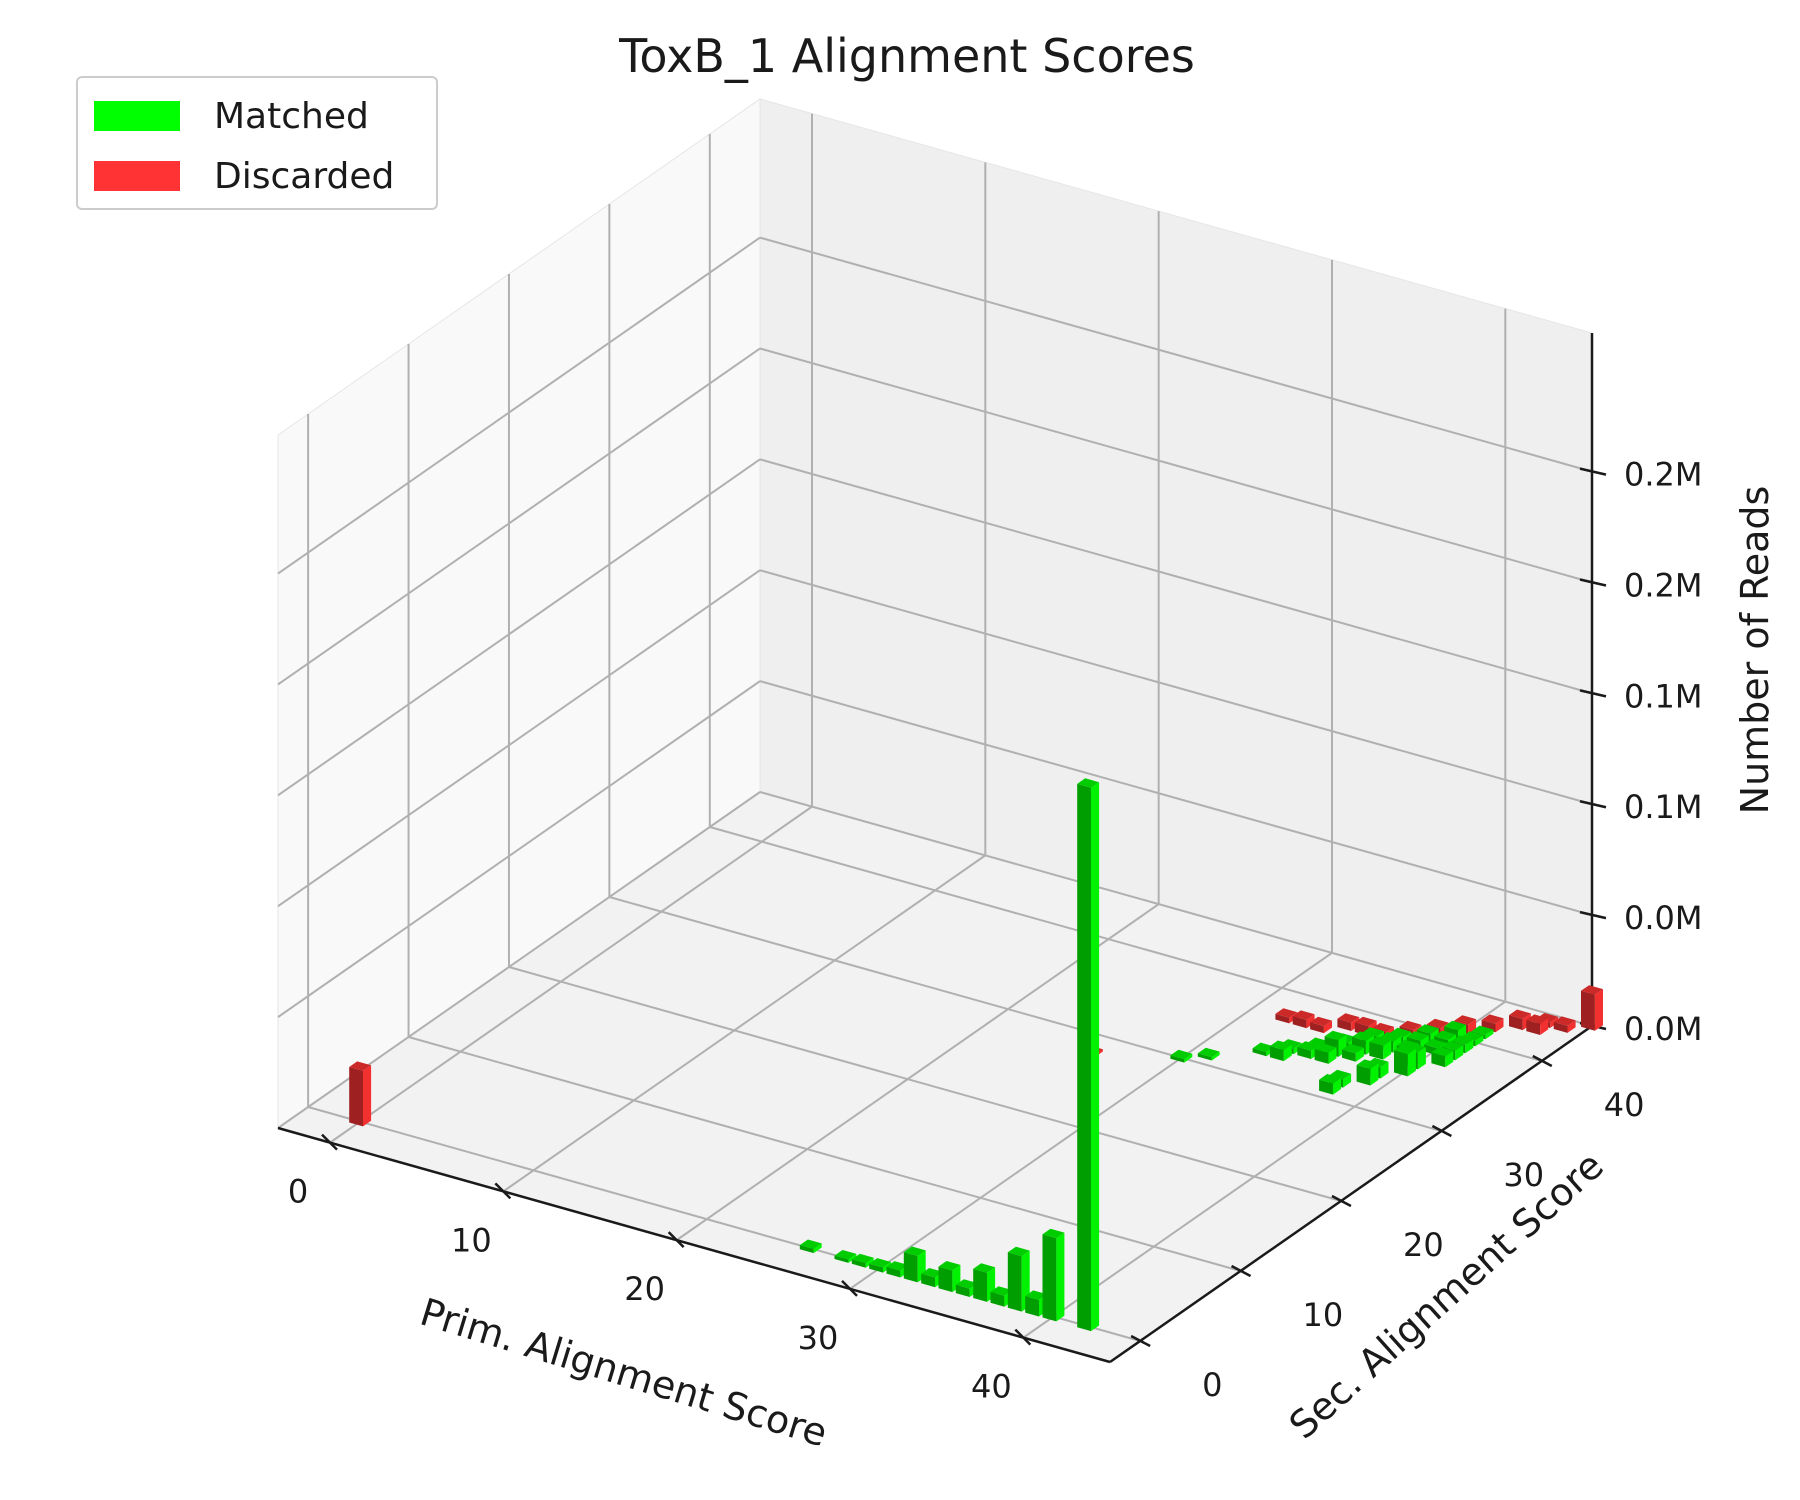 The width and height of the screenshot is (1800, 1500). I want to click on z-axis-label: Number of Reads, so click(1755, 650).